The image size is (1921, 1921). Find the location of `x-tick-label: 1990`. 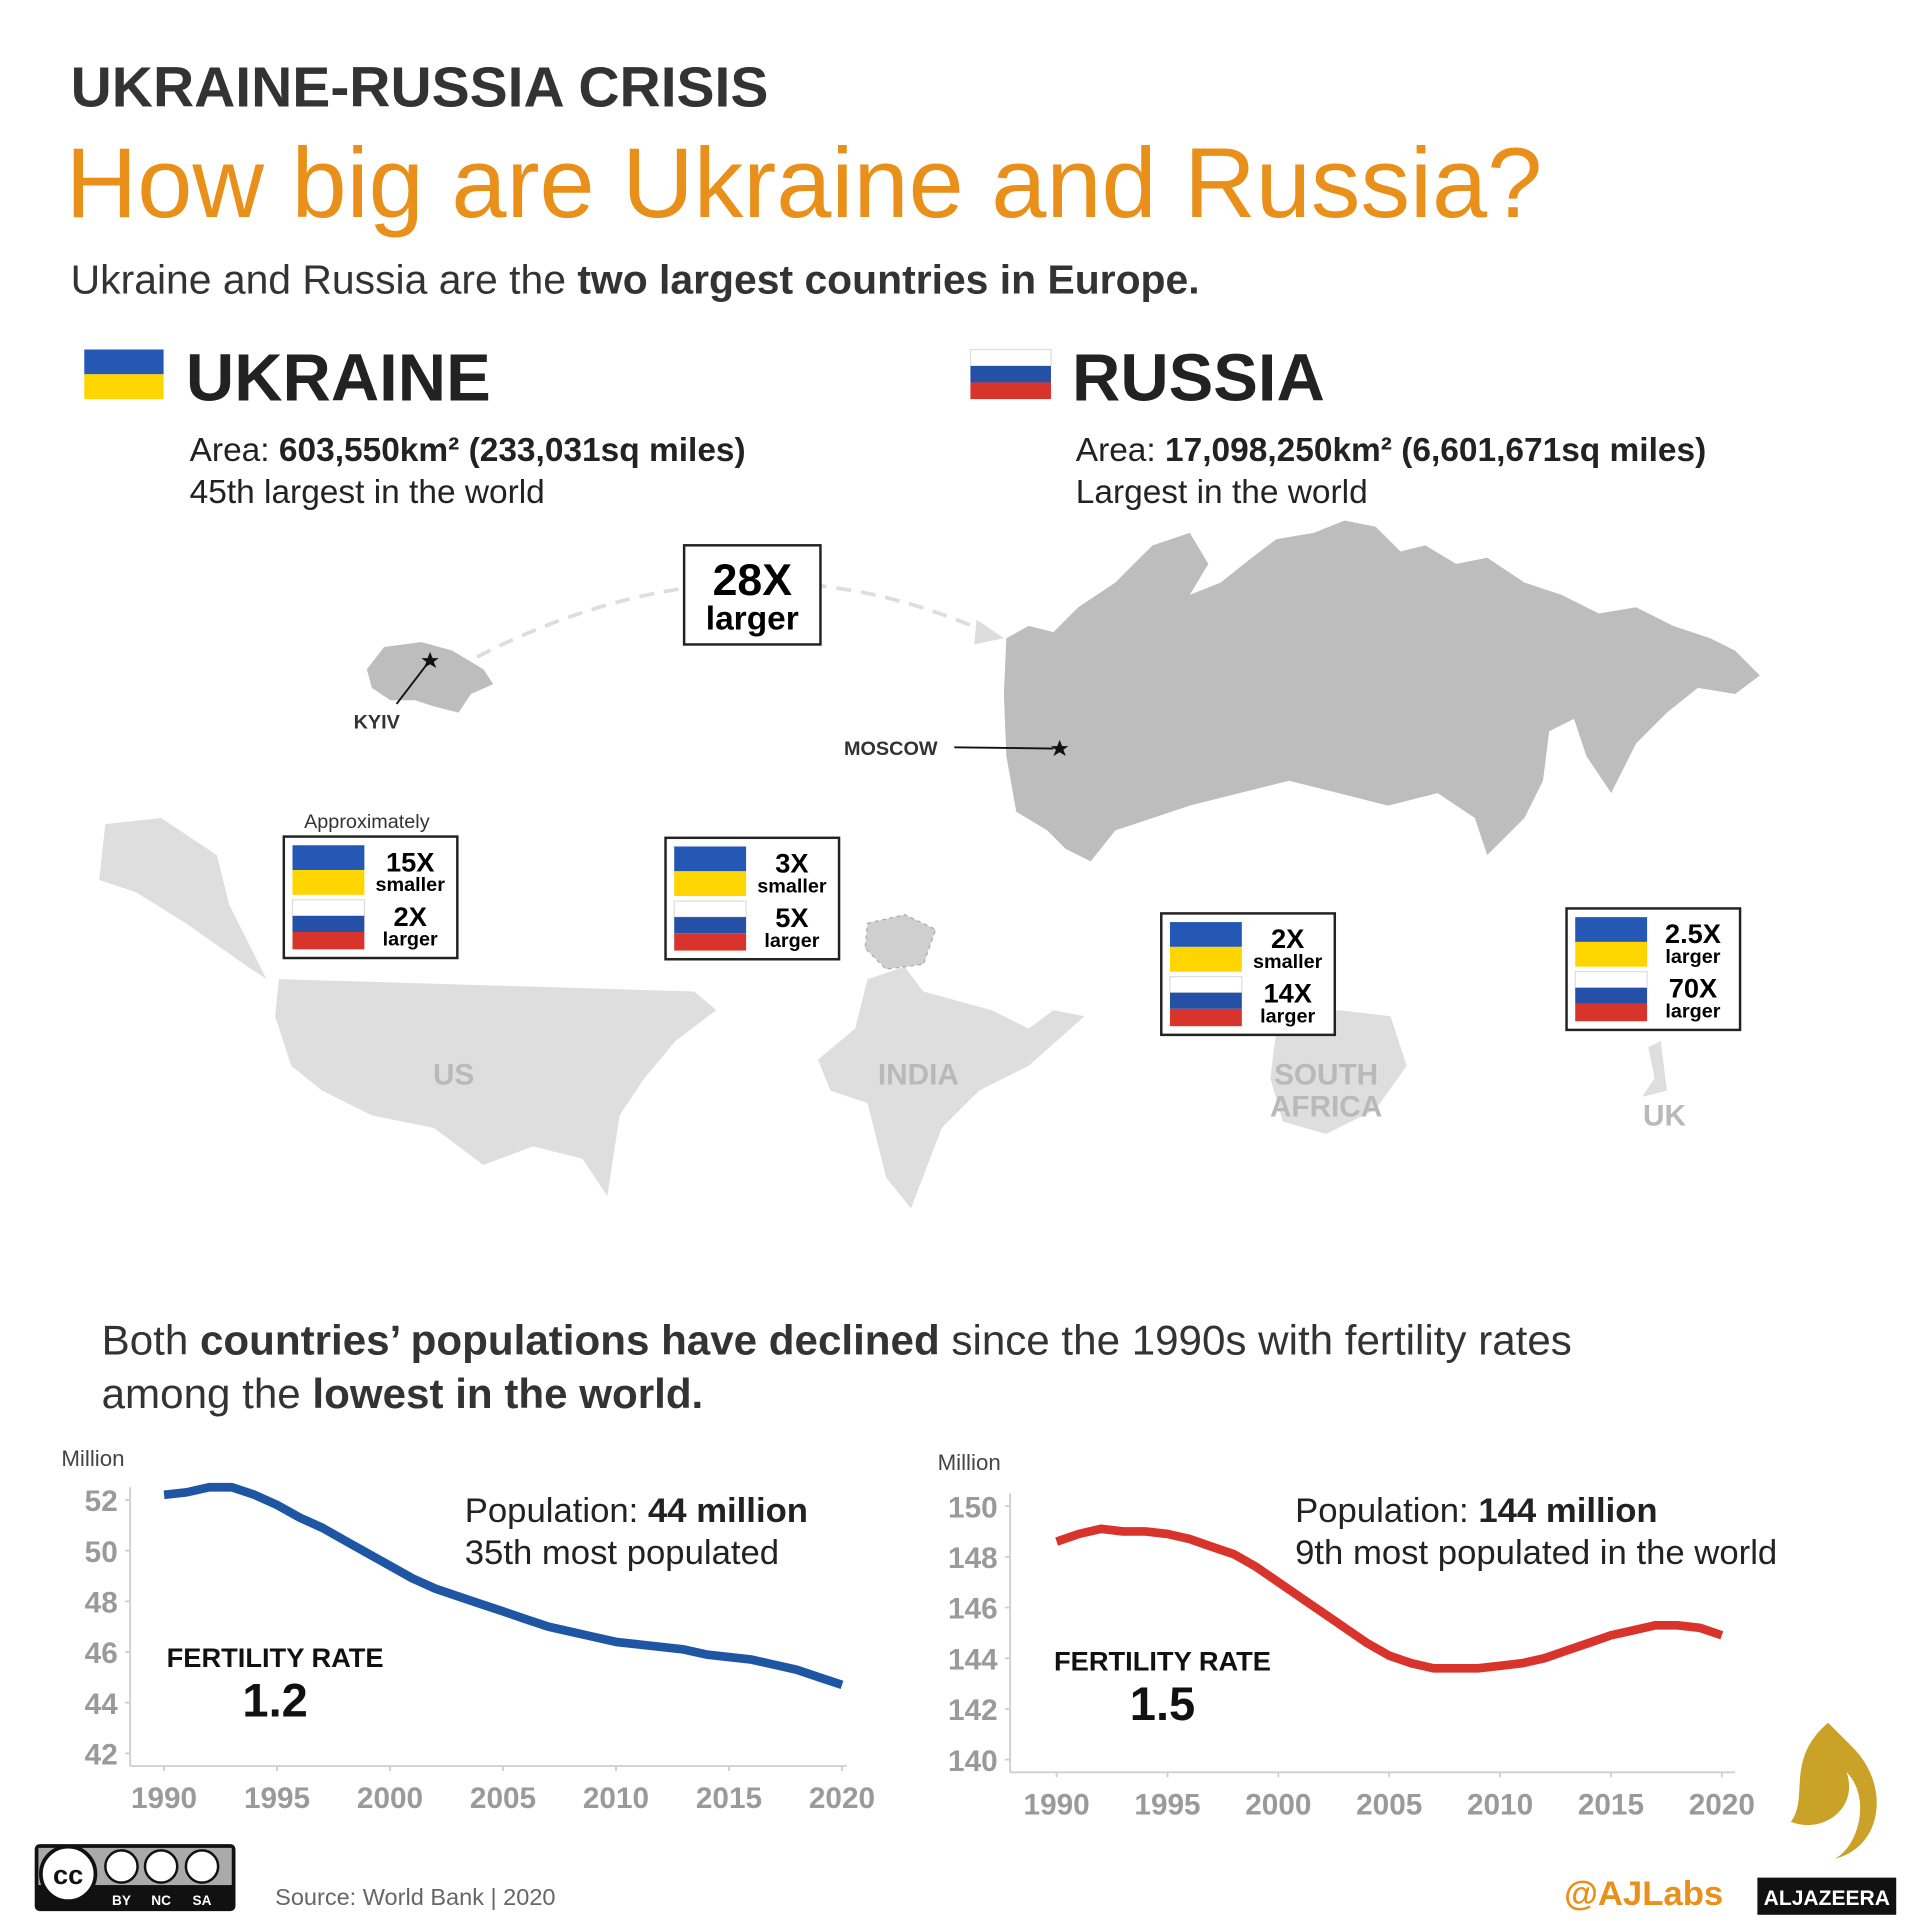

x-tick-label: 1990 is located at coordinates (164, 1798).